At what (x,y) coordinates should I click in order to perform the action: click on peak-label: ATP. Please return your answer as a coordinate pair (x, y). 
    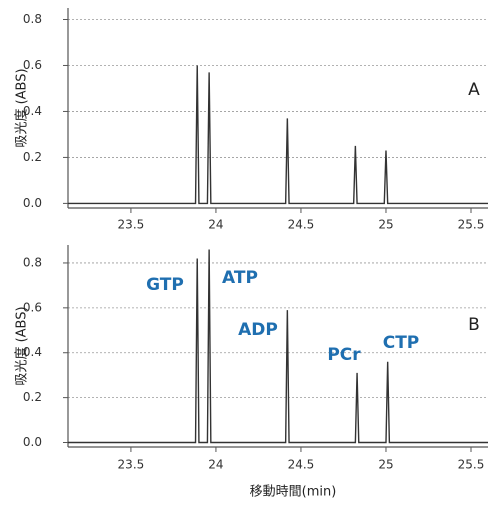
    Looking at the image, I should click on (240, 278).